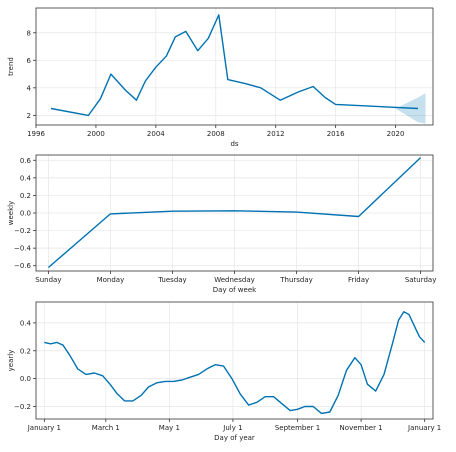  I want to click on x-tick-label: Tuesday, so click(171, 280).